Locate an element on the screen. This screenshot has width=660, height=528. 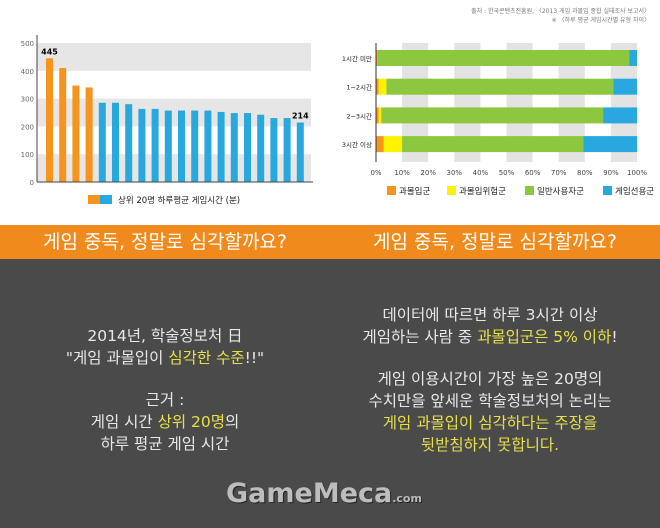
x-tick-label: 60% is located at coordinates (533, 173).